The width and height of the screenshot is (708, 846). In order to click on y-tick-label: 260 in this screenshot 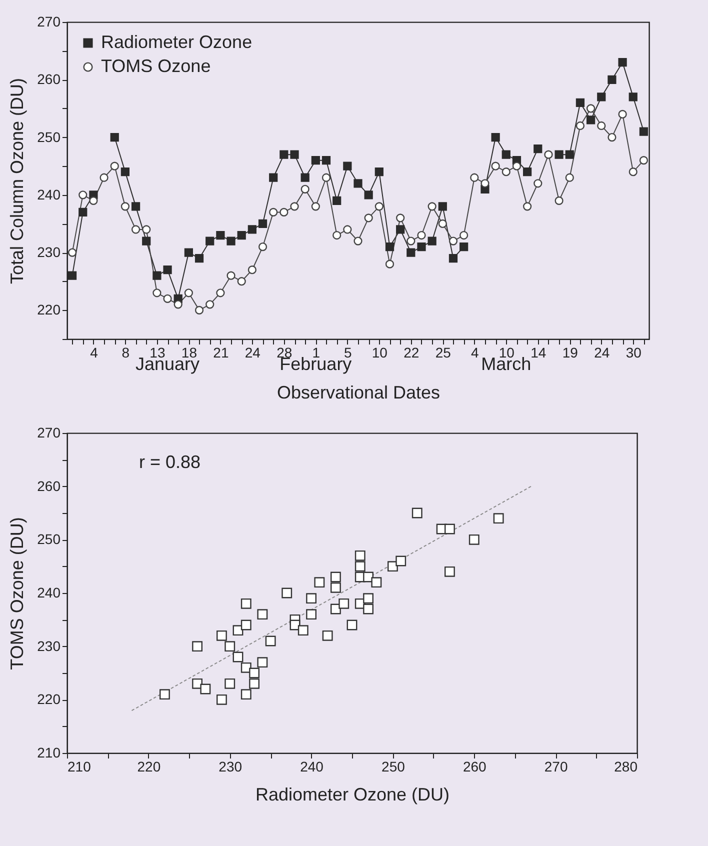, I will do `click(49, 486)`.